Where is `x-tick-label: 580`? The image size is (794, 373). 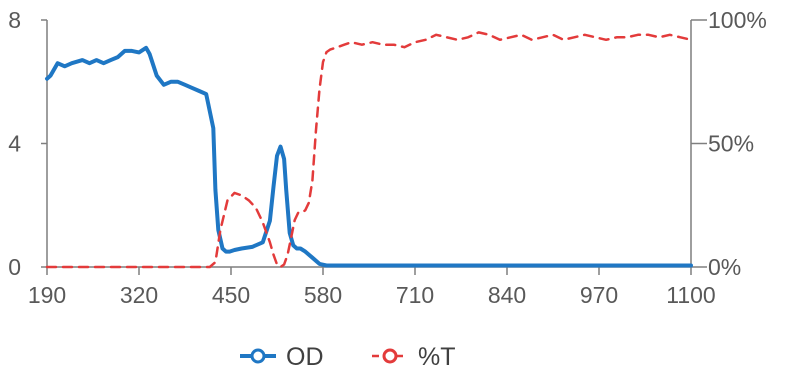
x-tick-label: 580 is located at coordinates (323, 295).